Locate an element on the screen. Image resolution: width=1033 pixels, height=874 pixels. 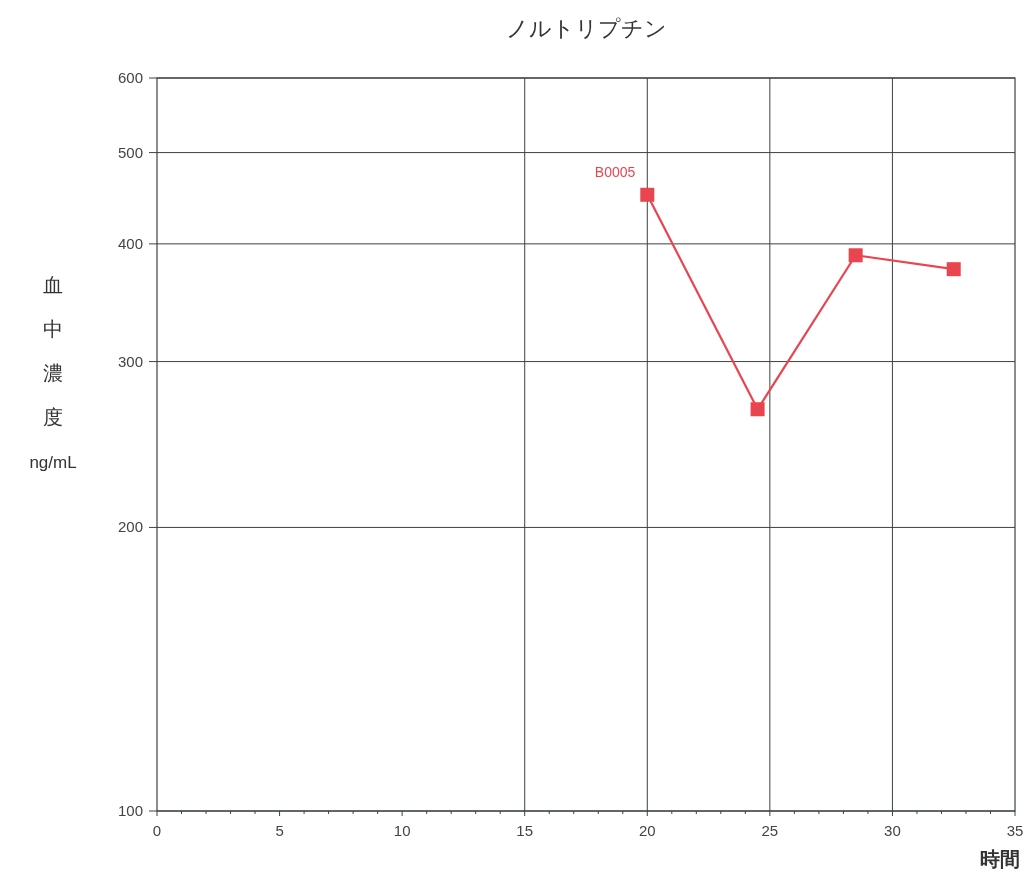
y-tick-label: 100 is located at coordinates (130, 810).